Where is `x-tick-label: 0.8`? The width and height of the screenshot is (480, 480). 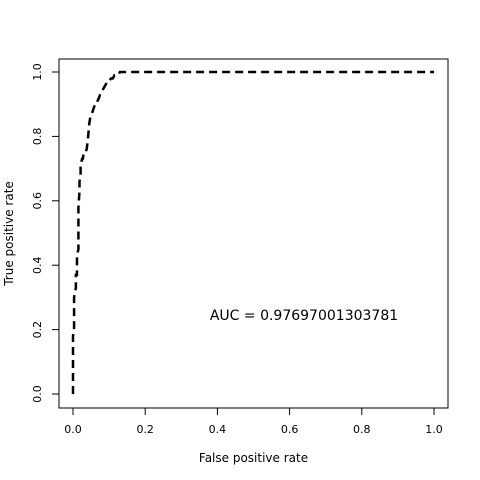 x-tick-label: 0.8 is located at coordinates (362, 429).